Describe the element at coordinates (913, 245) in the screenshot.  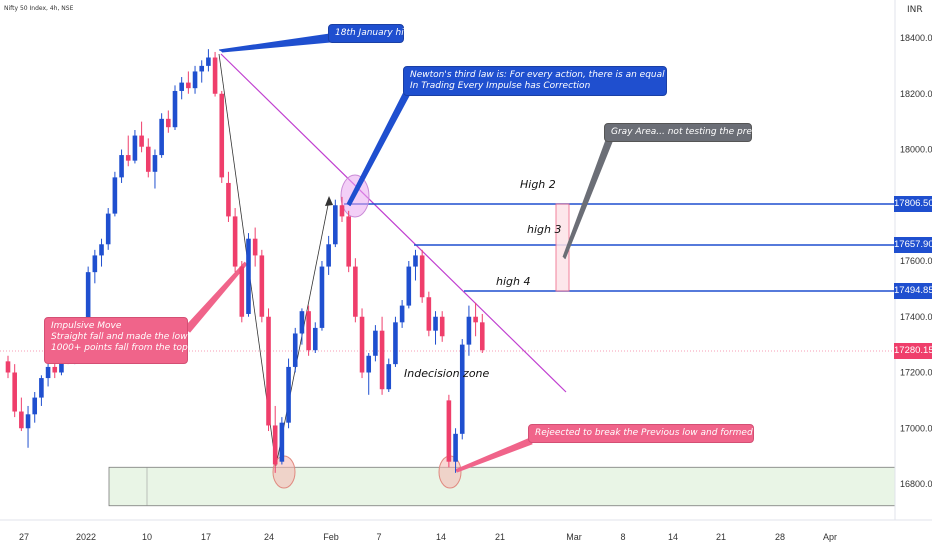
I see `price-badge-17657: 17657.90` at that location.